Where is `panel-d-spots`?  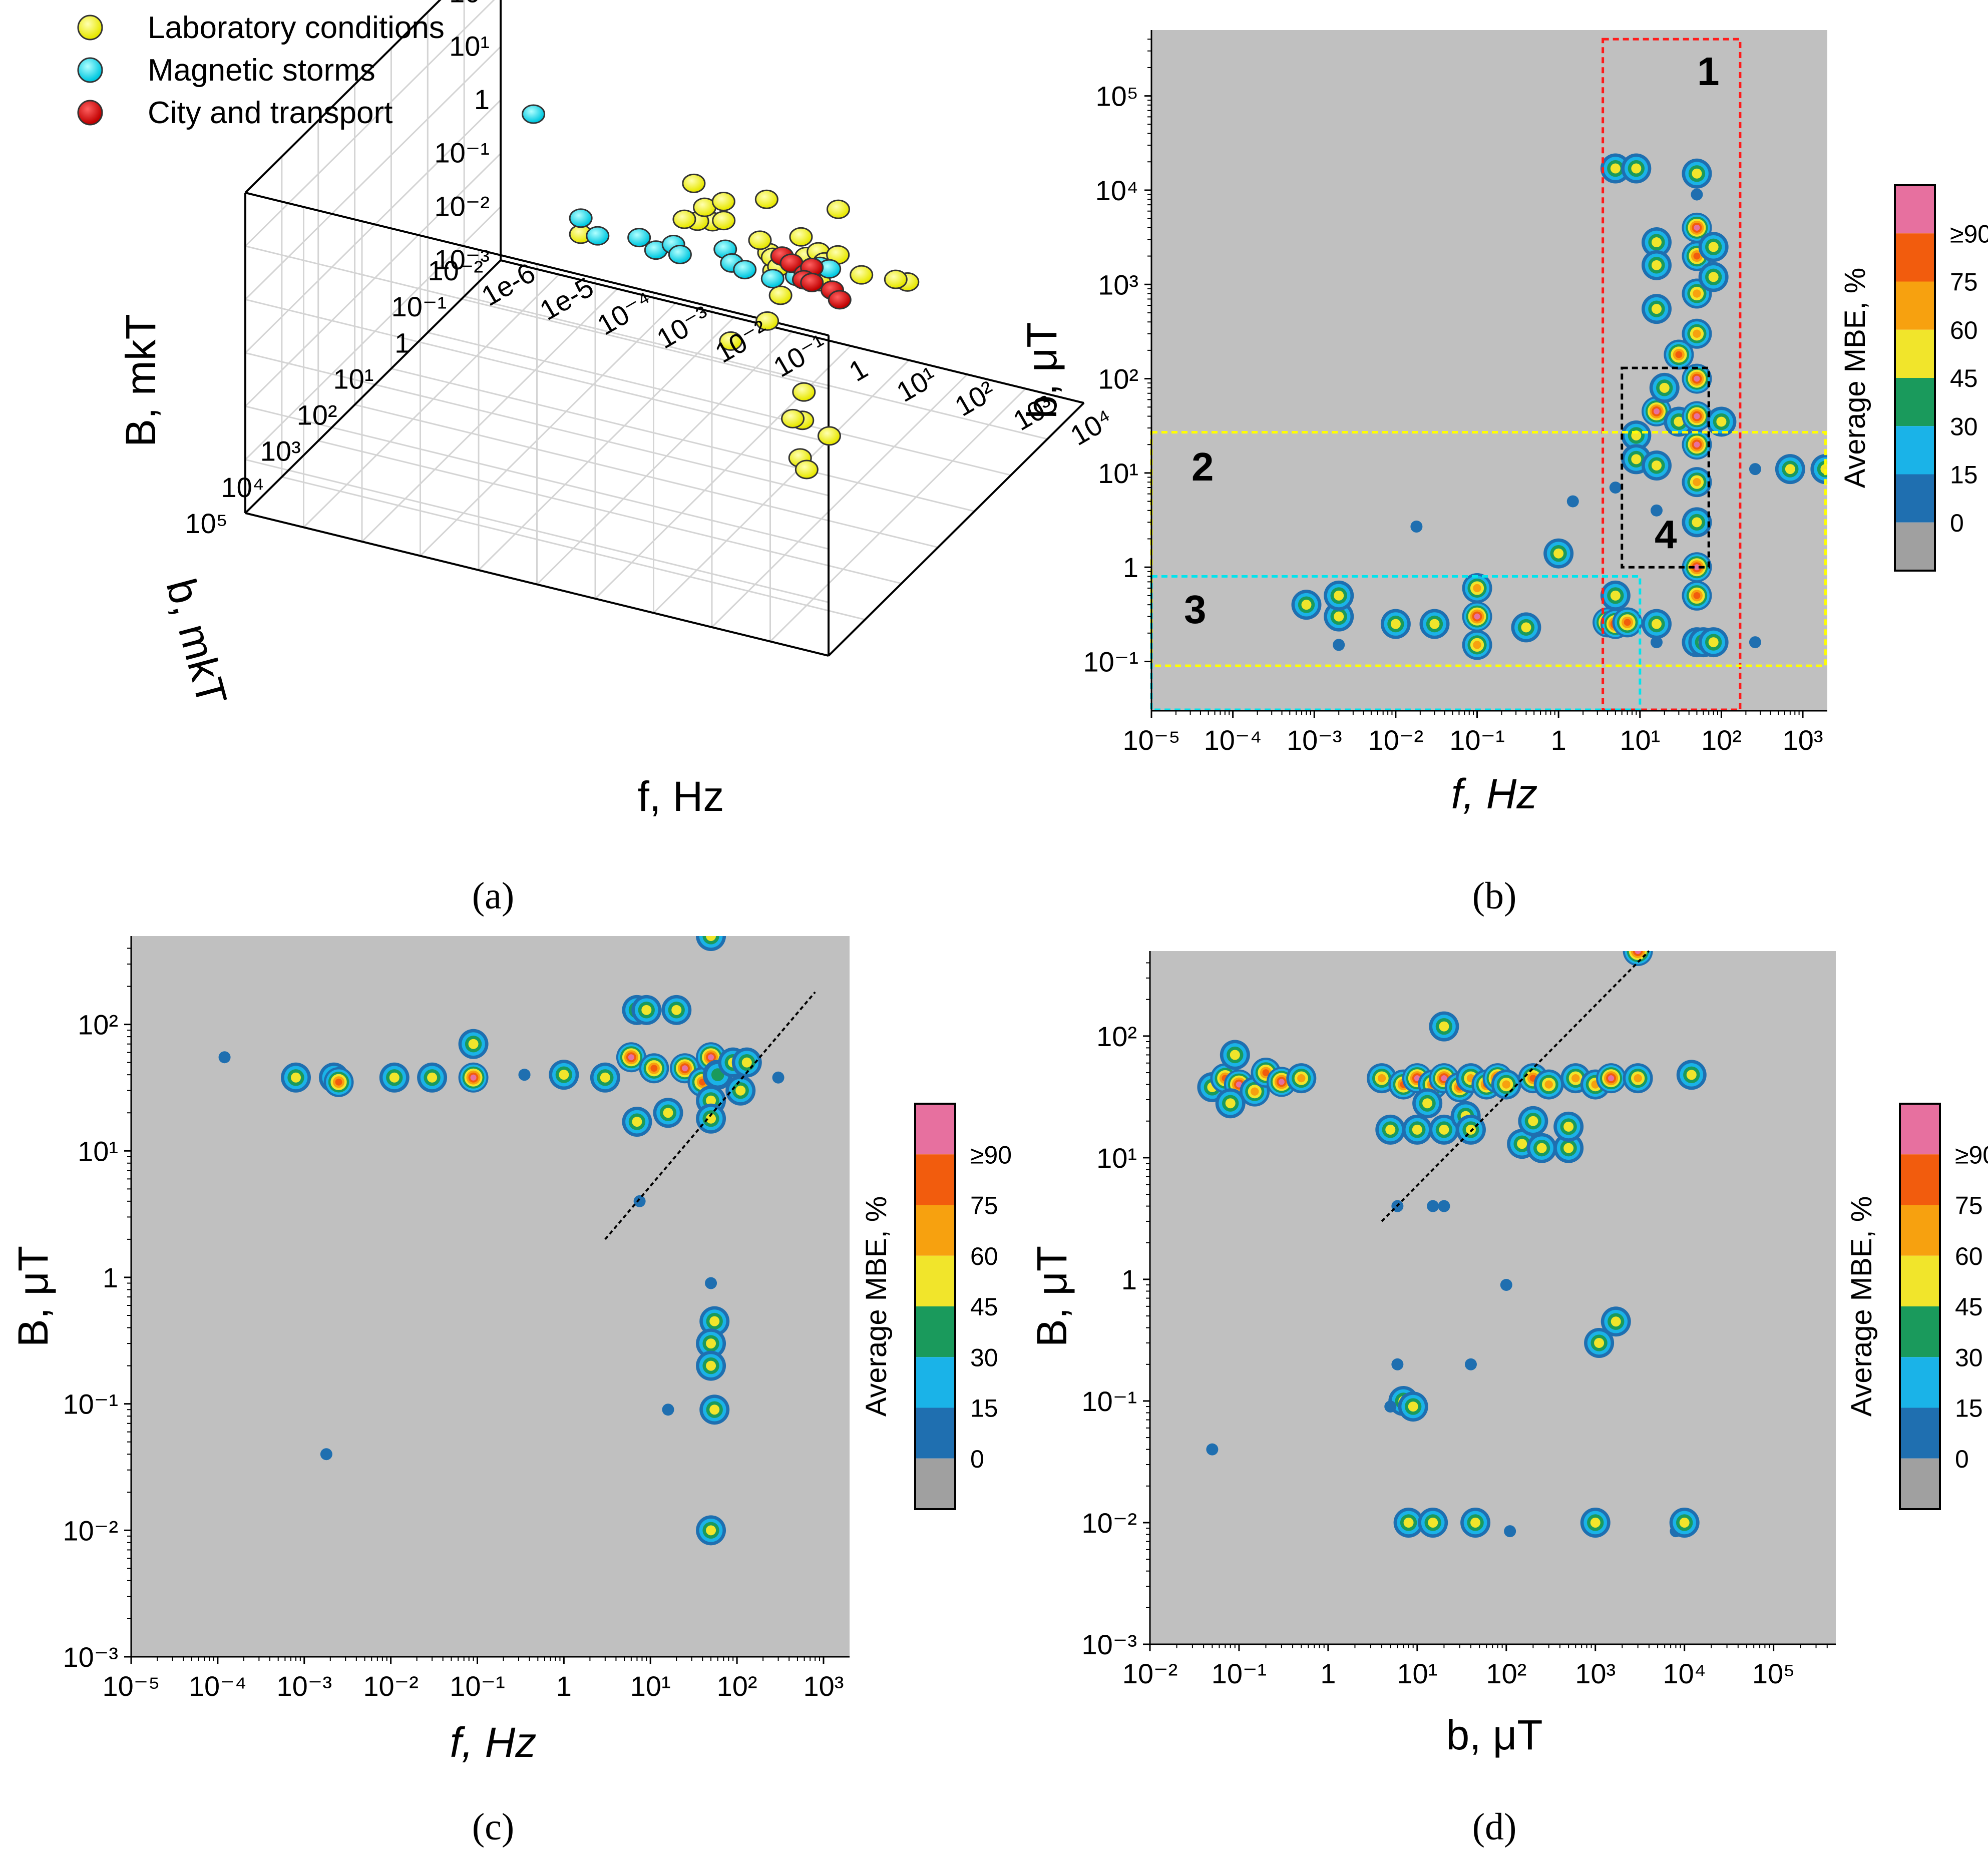 panel-d-spots is located at coordinates (1452, 1244).